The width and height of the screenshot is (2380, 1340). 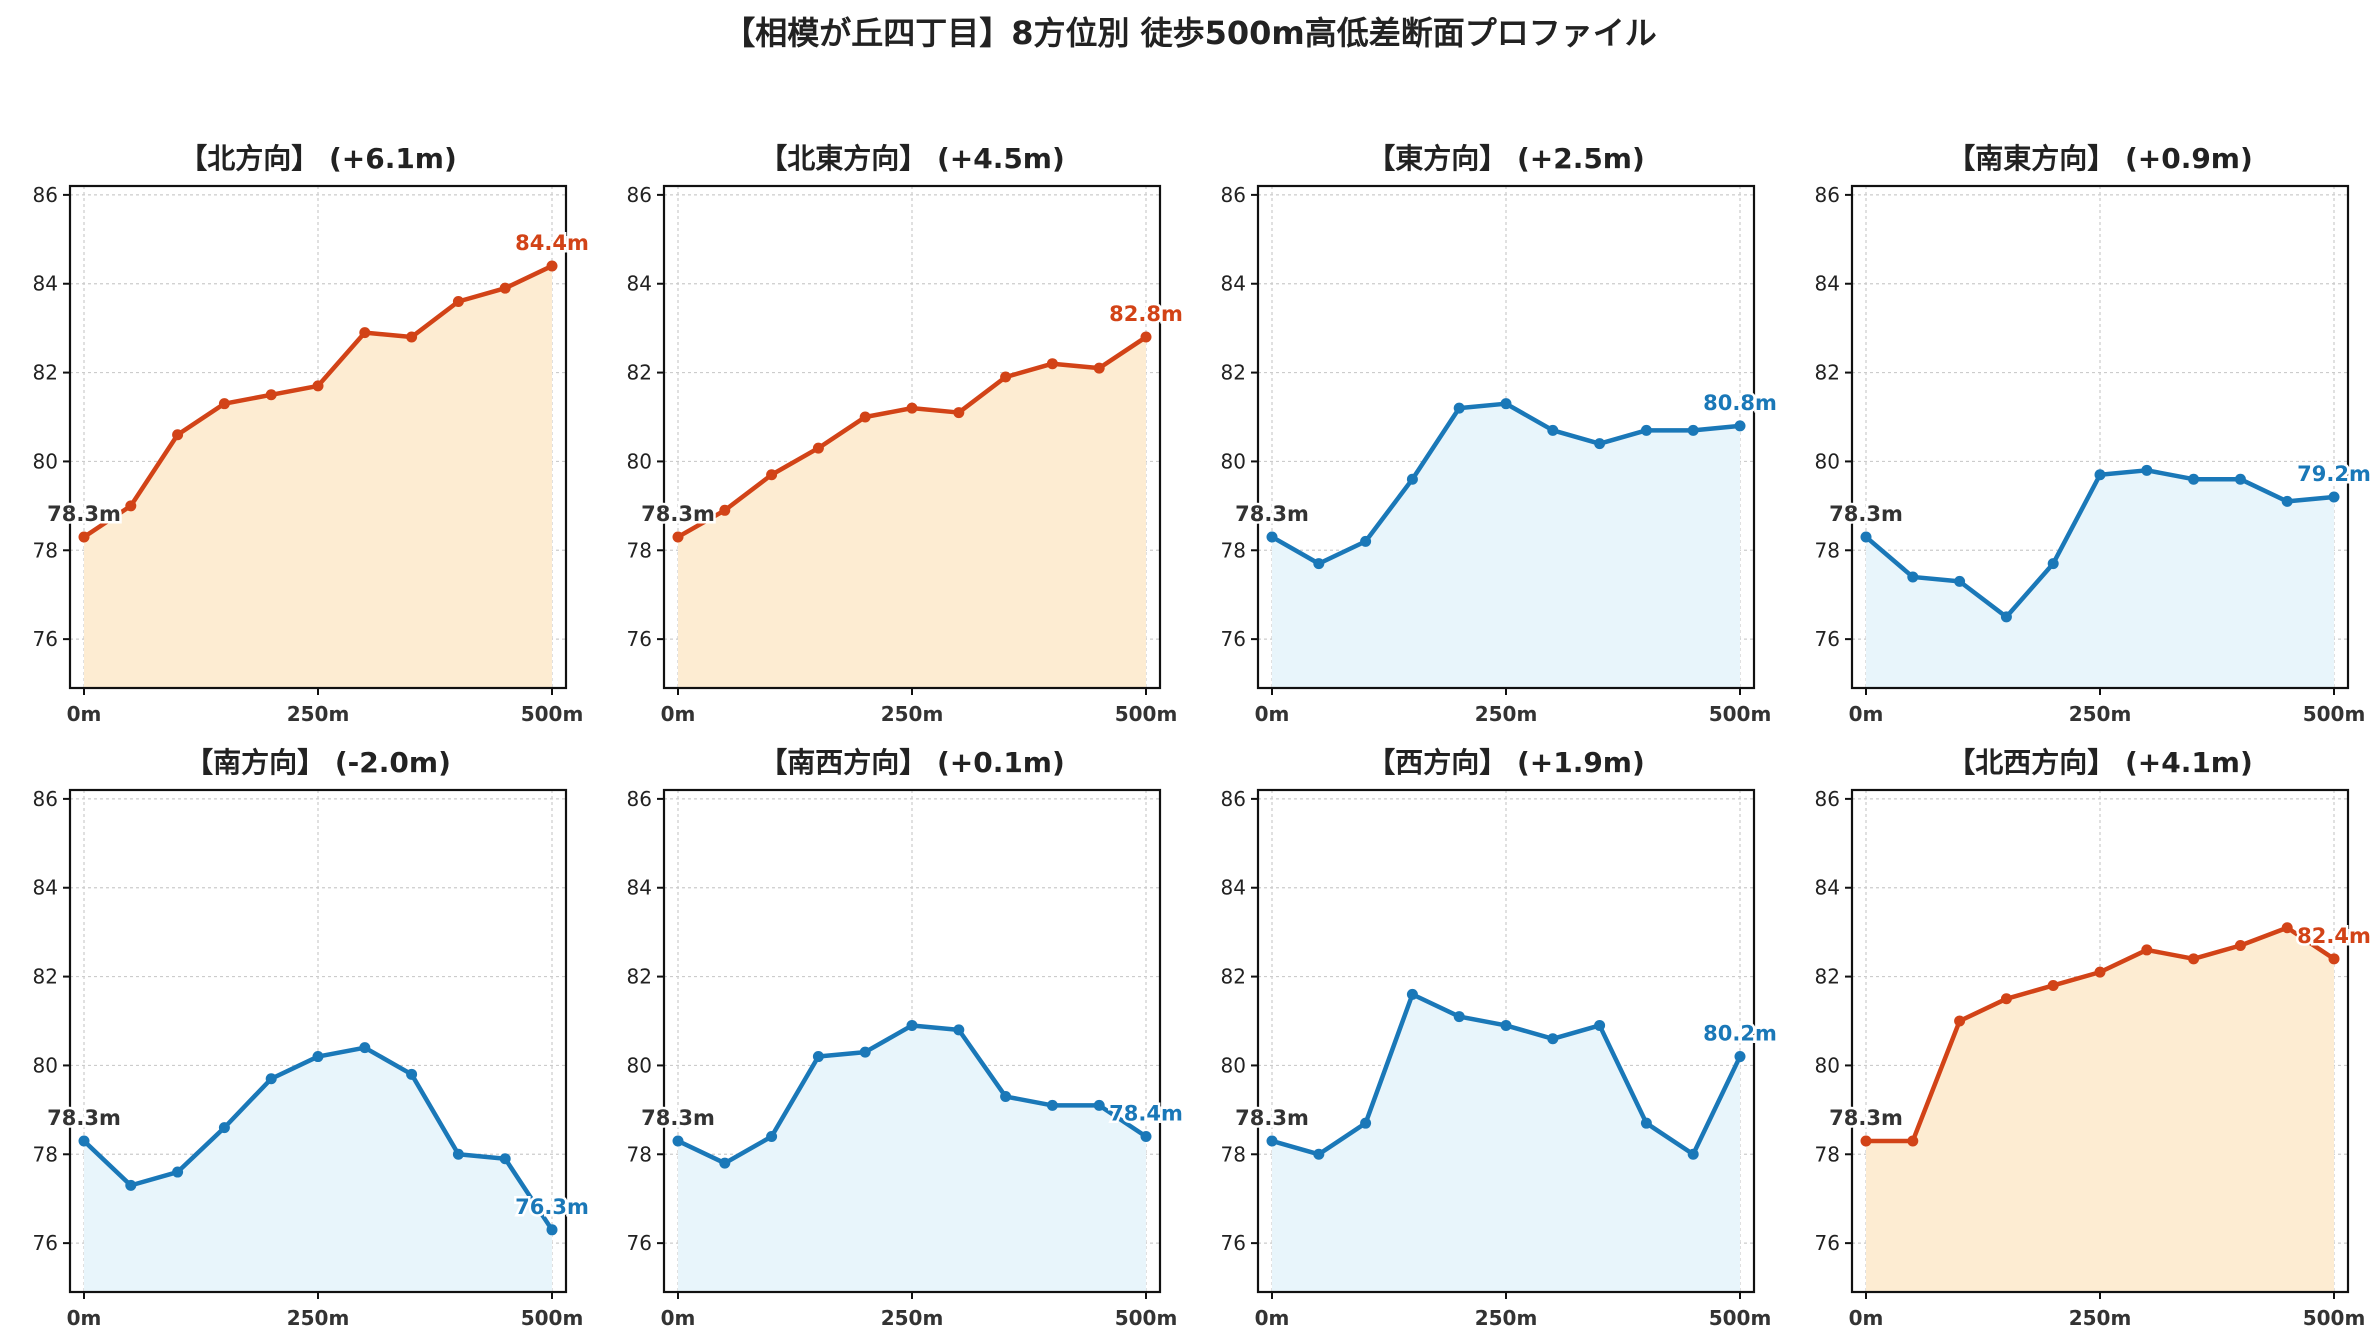 What do you see at coordinates (2100, 762) in the screenshot?
I see `panel-title: 【北西方向】 (+4.1m)` at bounding box center [2100, 762].